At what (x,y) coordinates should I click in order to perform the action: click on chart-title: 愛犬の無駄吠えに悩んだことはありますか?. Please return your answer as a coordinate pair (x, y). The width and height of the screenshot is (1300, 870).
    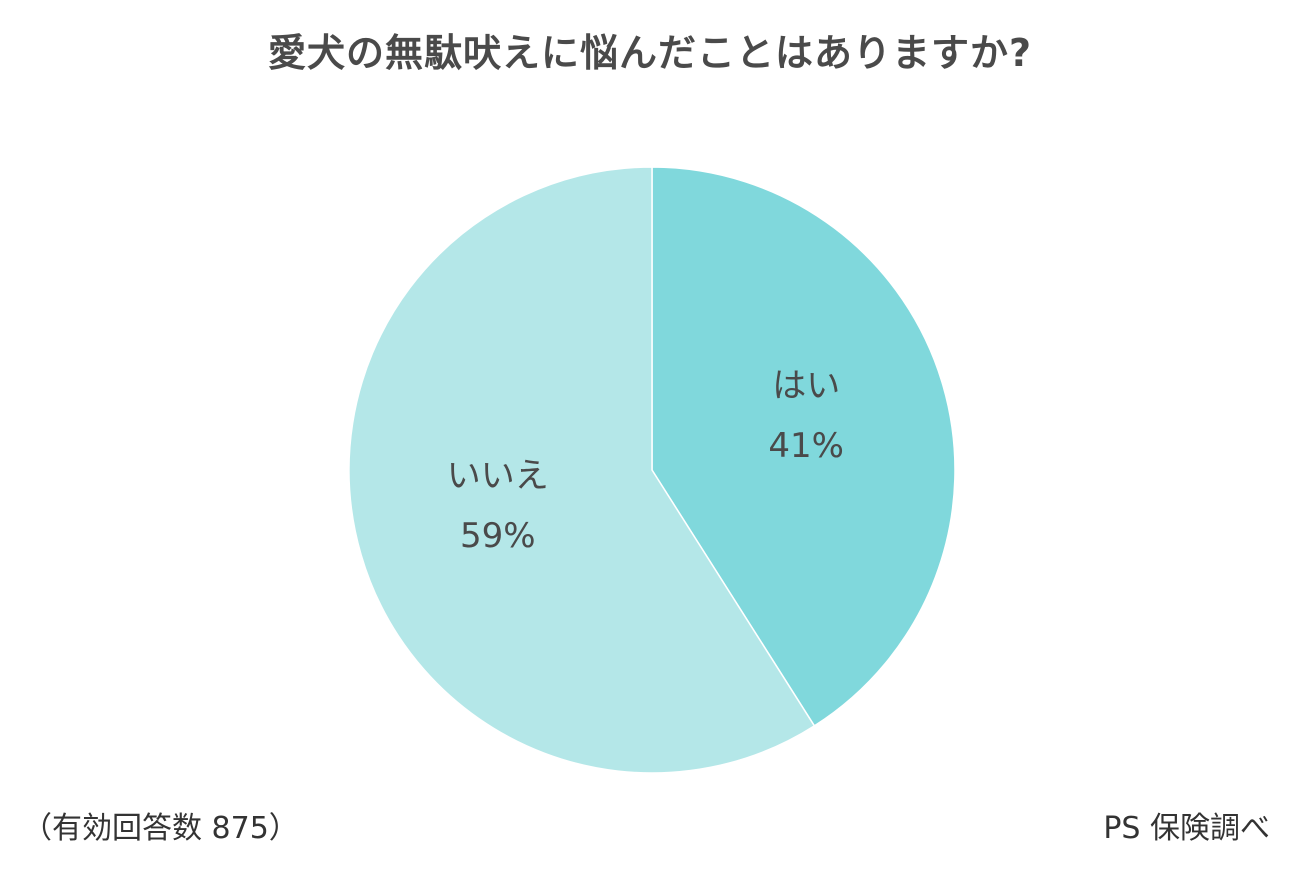
    Looking at the image, I should click on (650, 53).